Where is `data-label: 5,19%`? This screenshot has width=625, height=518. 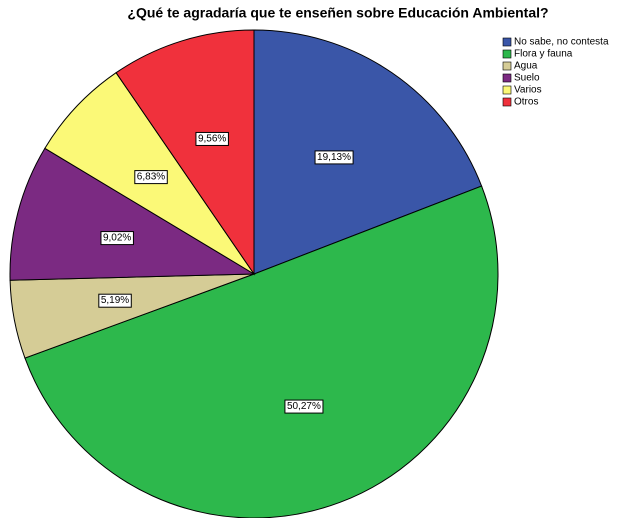 data-label: 5,19% is located at coordinates (115, 300).